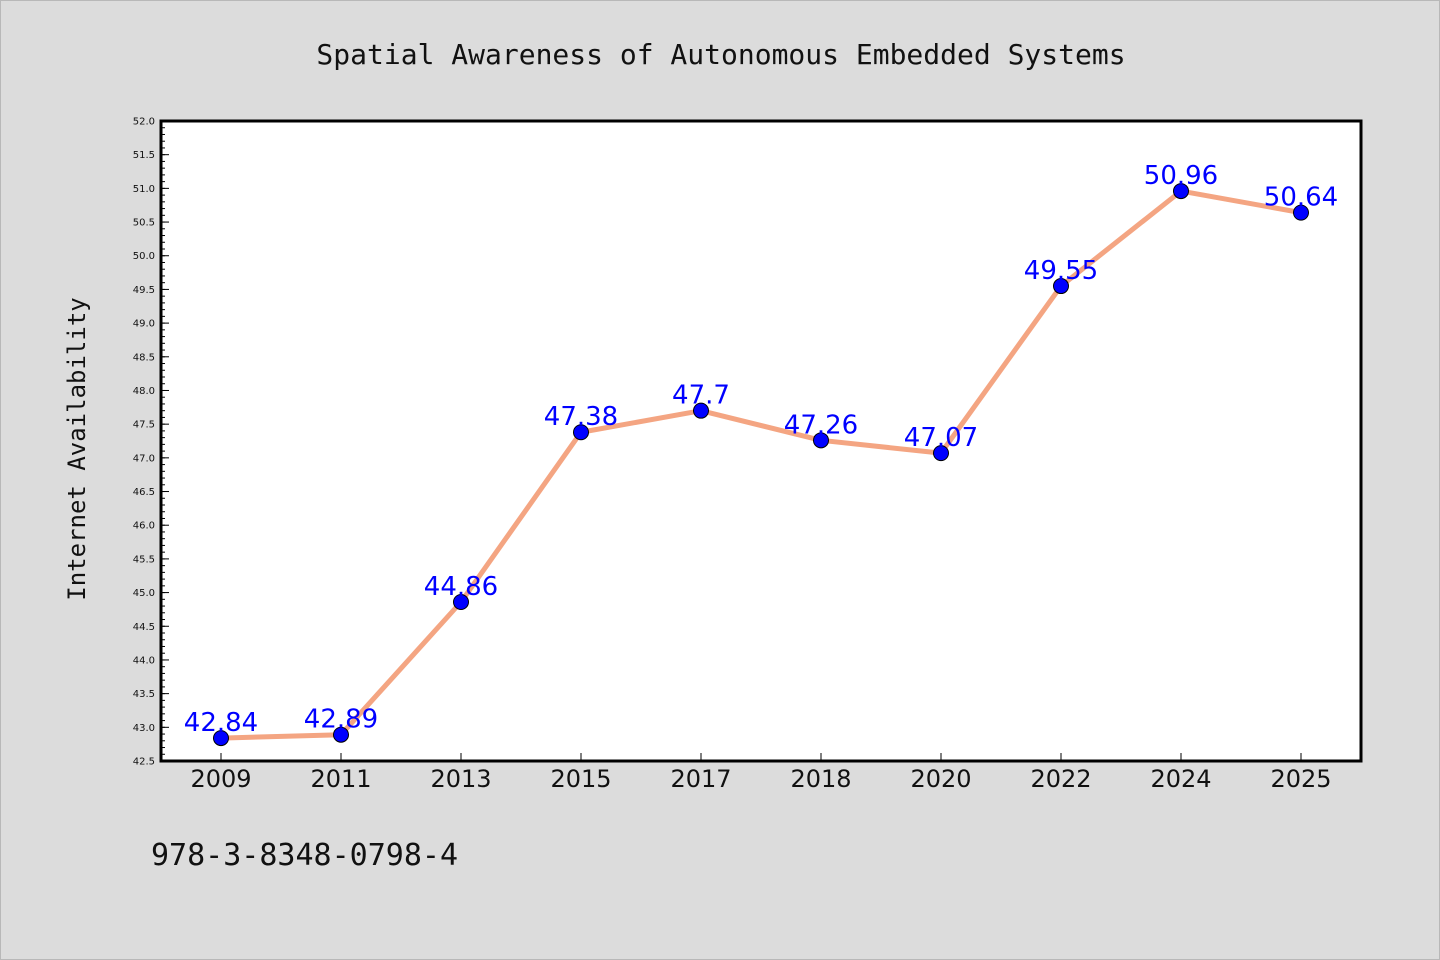  What do you see at coordinates (1060, 779) in the screenshot?
I see `x-tick-label: 2022` at bounding box center [1060, 779].